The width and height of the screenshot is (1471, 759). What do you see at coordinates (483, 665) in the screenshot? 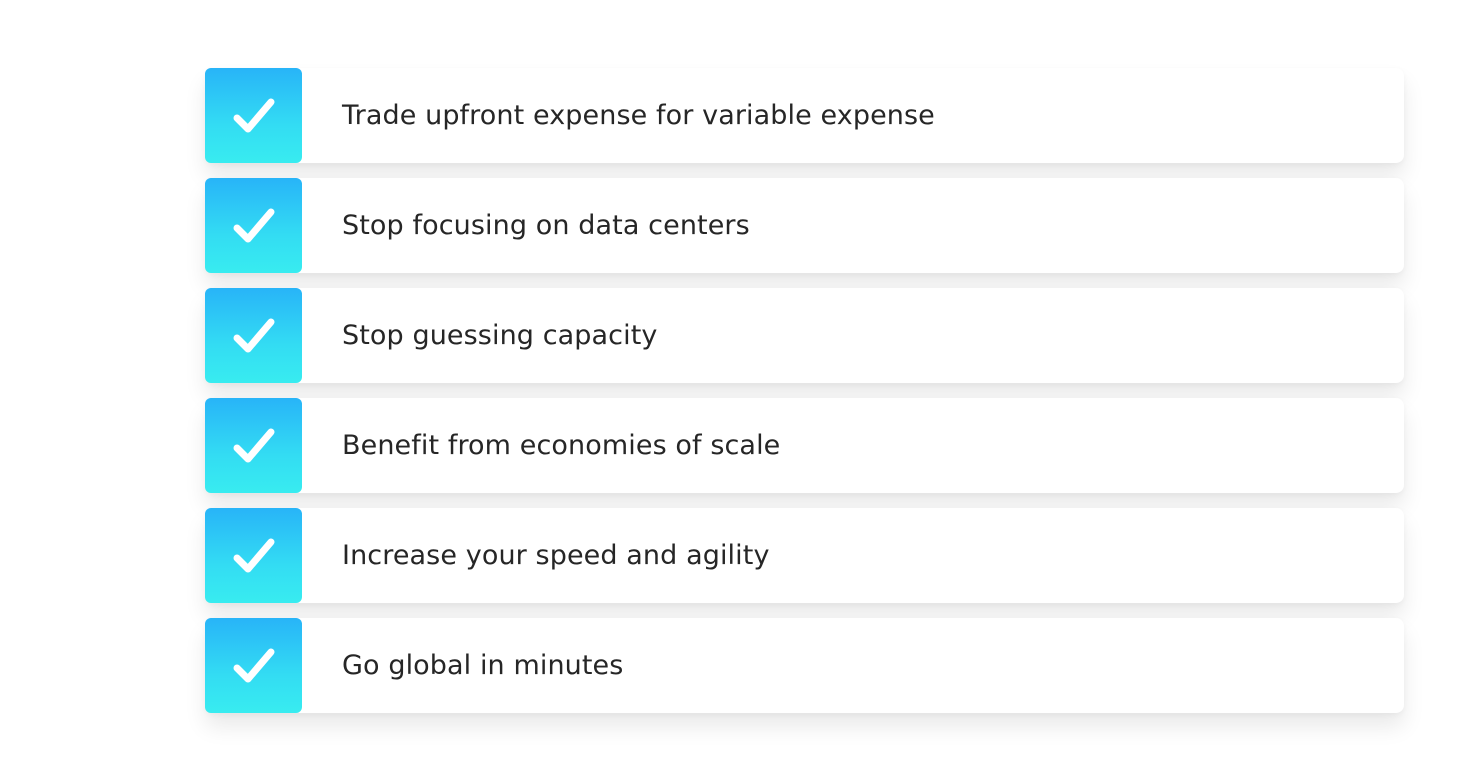
I see `list-item-label: Go global in minutes` at bounding box center [483, 665].